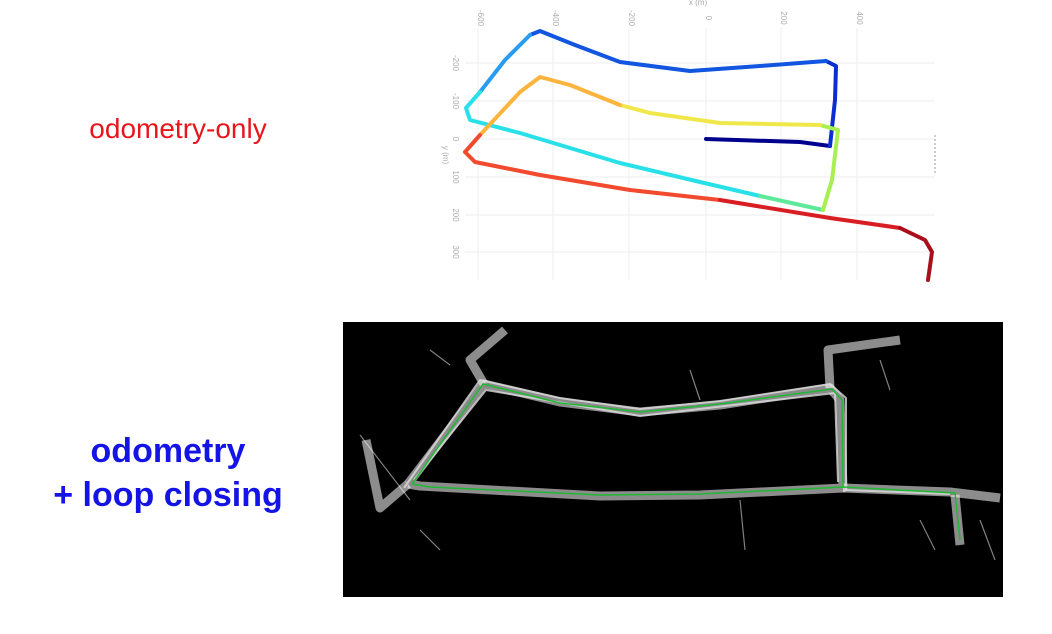 This screenshot has width=1052, height=634. Describe the element at coordinates (455, 101) in the screenshot. I see `y-tick-label: -100` at that location.